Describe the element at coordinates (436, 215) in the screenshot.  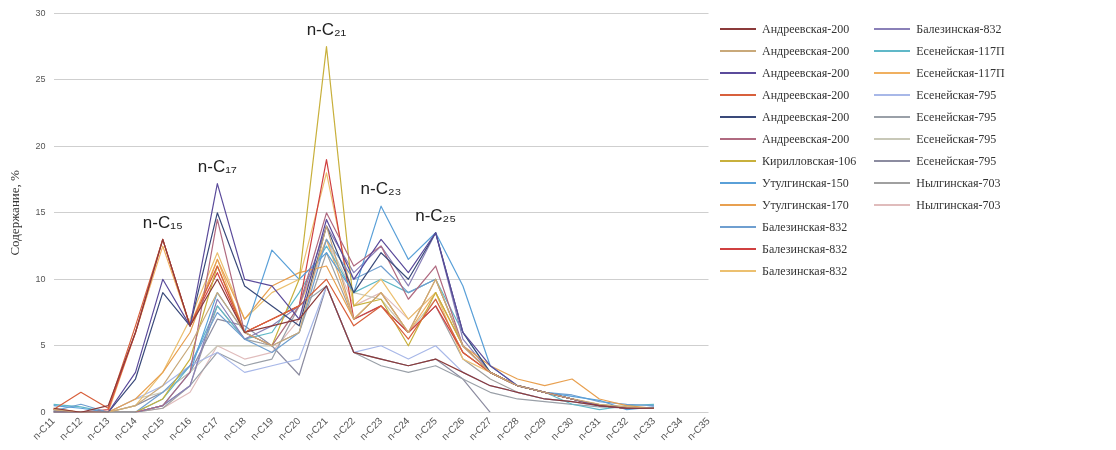
I see `annotation: n-C₂₅` at that location.